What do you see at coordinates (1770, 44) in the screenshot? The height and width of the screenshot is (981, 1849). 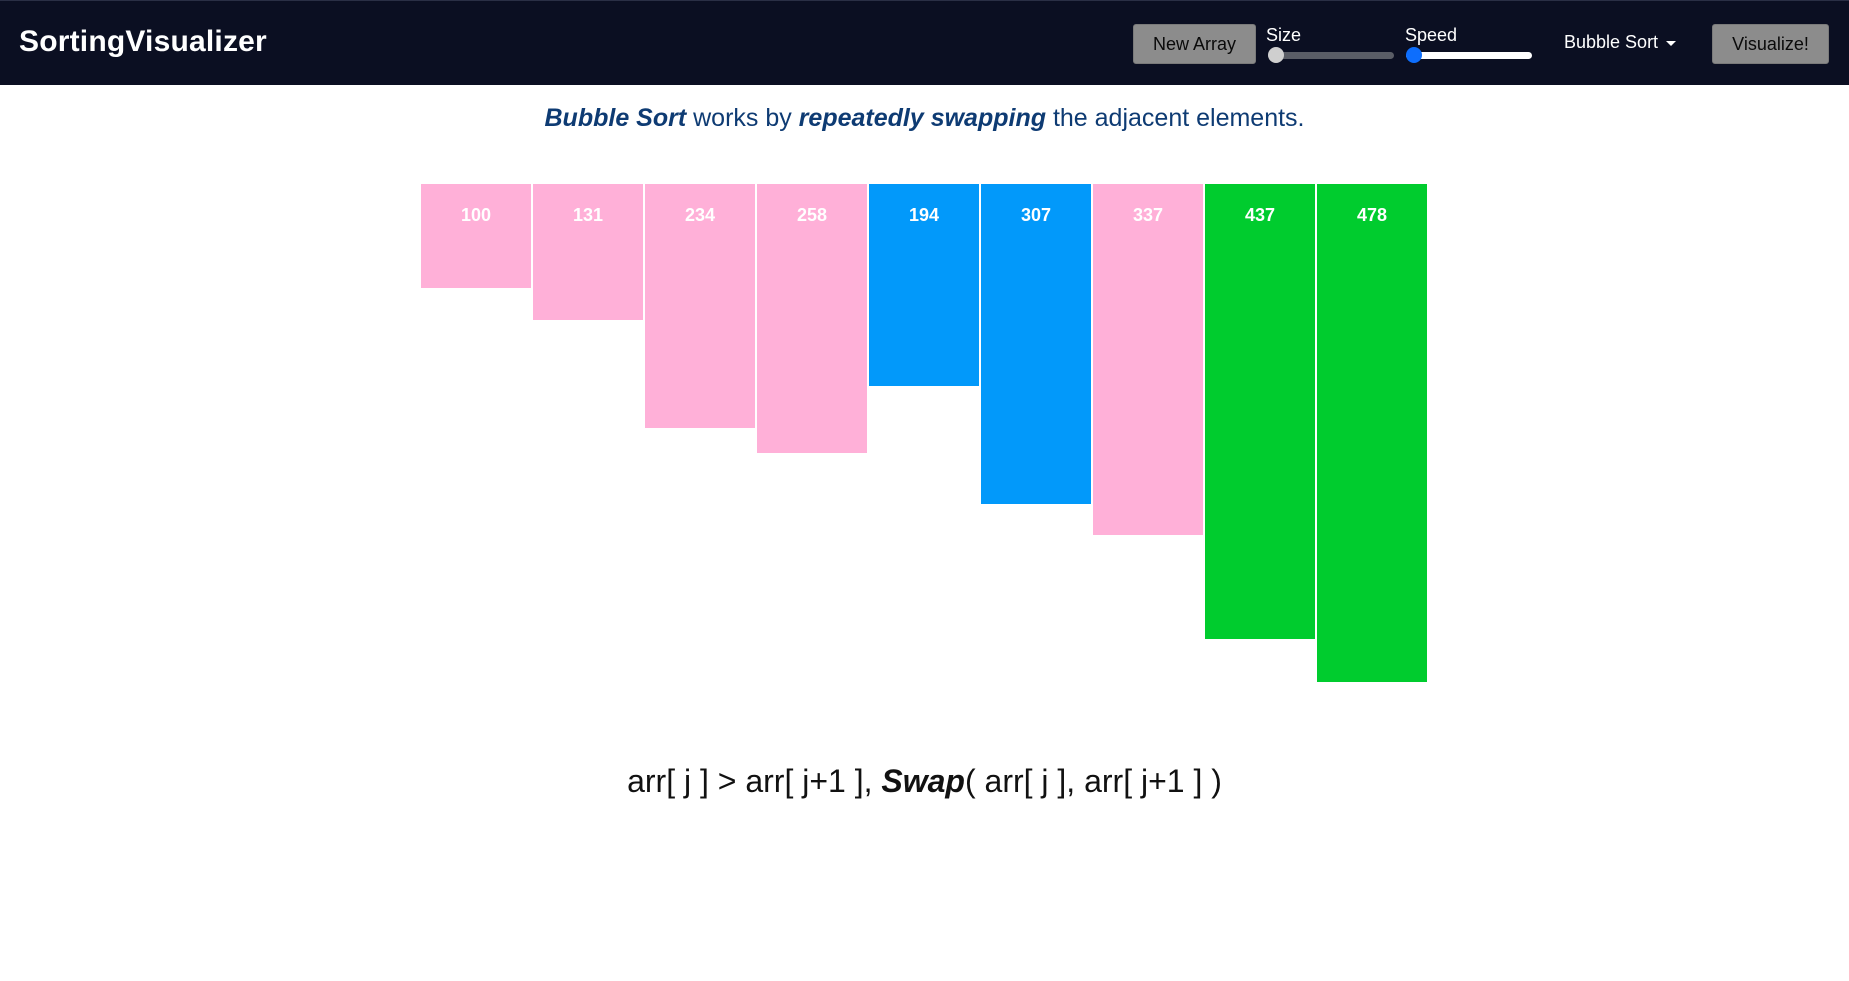 I see `visualize-button: Visualize!` at bounding box center [1770, 44].